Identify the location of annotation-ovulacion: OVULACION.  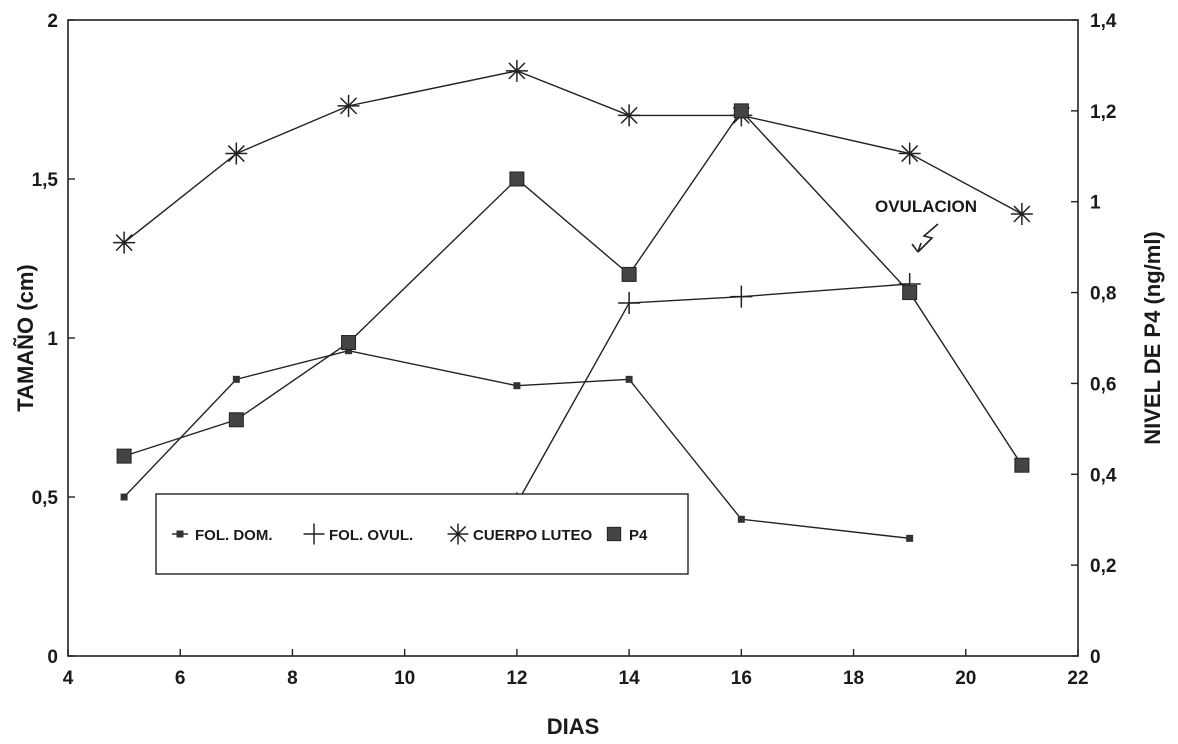
(926, 225).